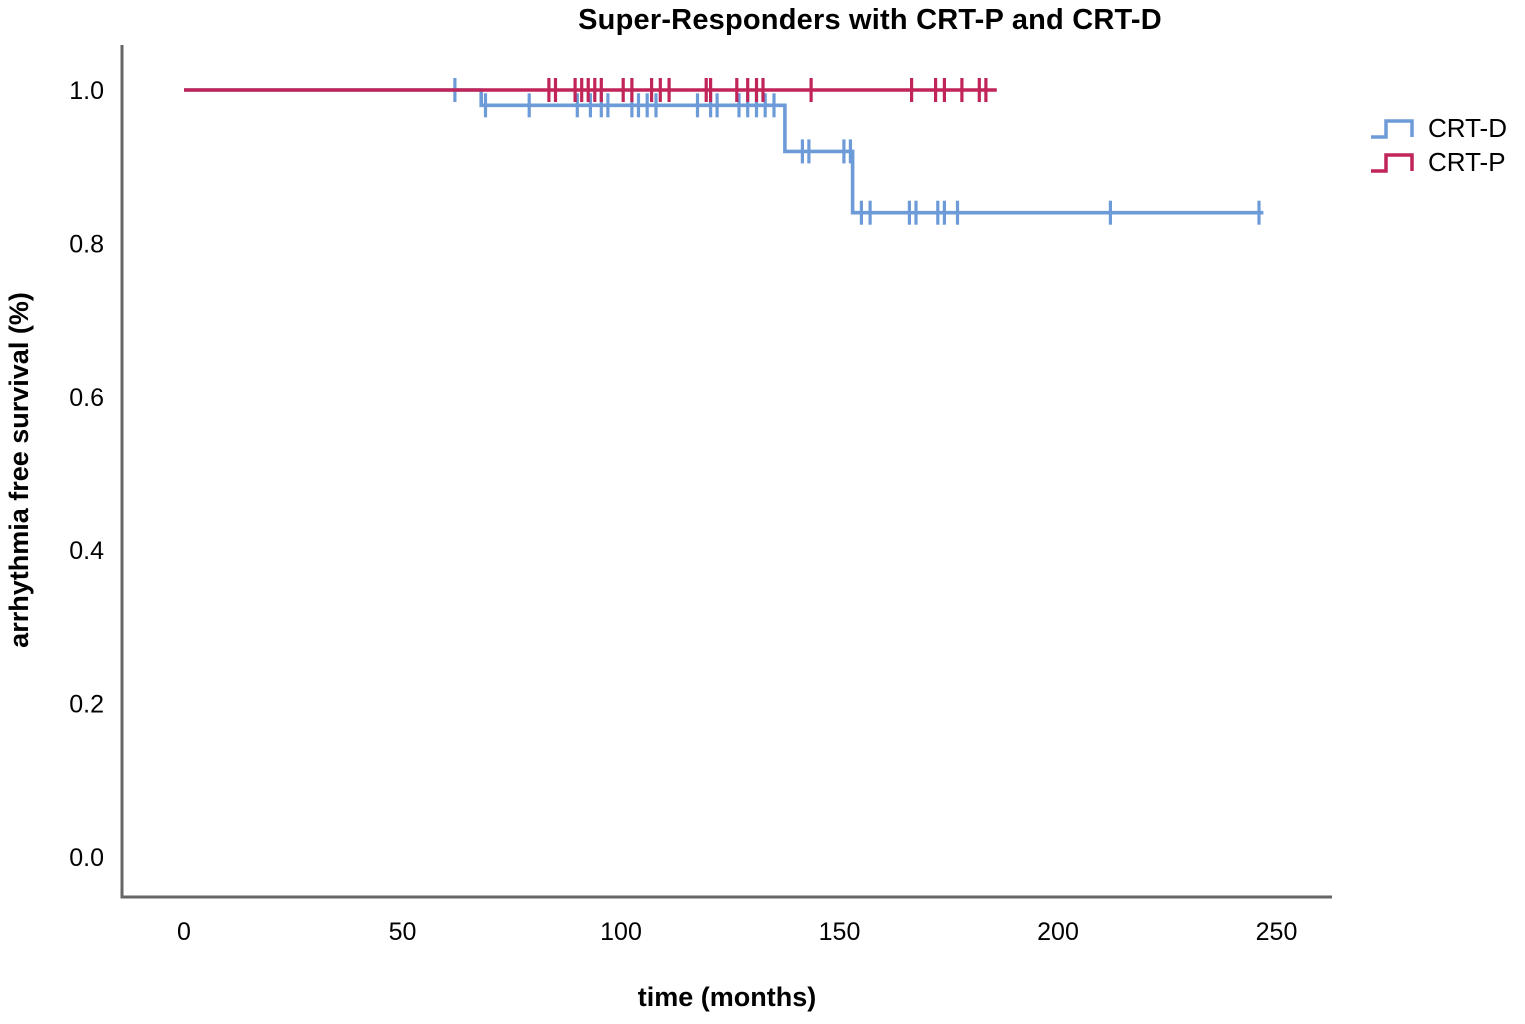 The image size is (1525, 1024). I want to click on x-tick-label-100: 100, so click(621, 932).